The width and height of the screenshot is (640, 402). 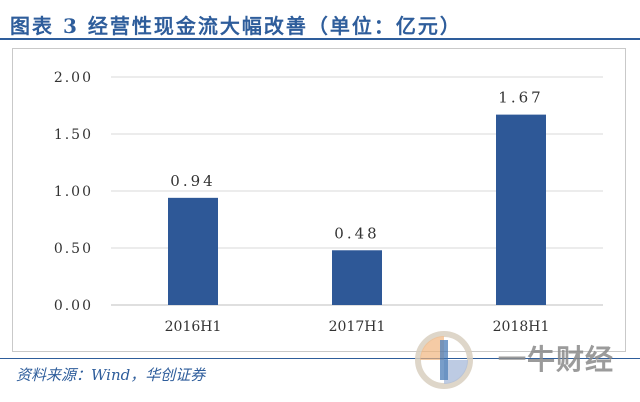 What do you see at coordinates (73, 249) in the screenshot?
I see `y-tick-label: 0.50` at bounding box center [73, 249].